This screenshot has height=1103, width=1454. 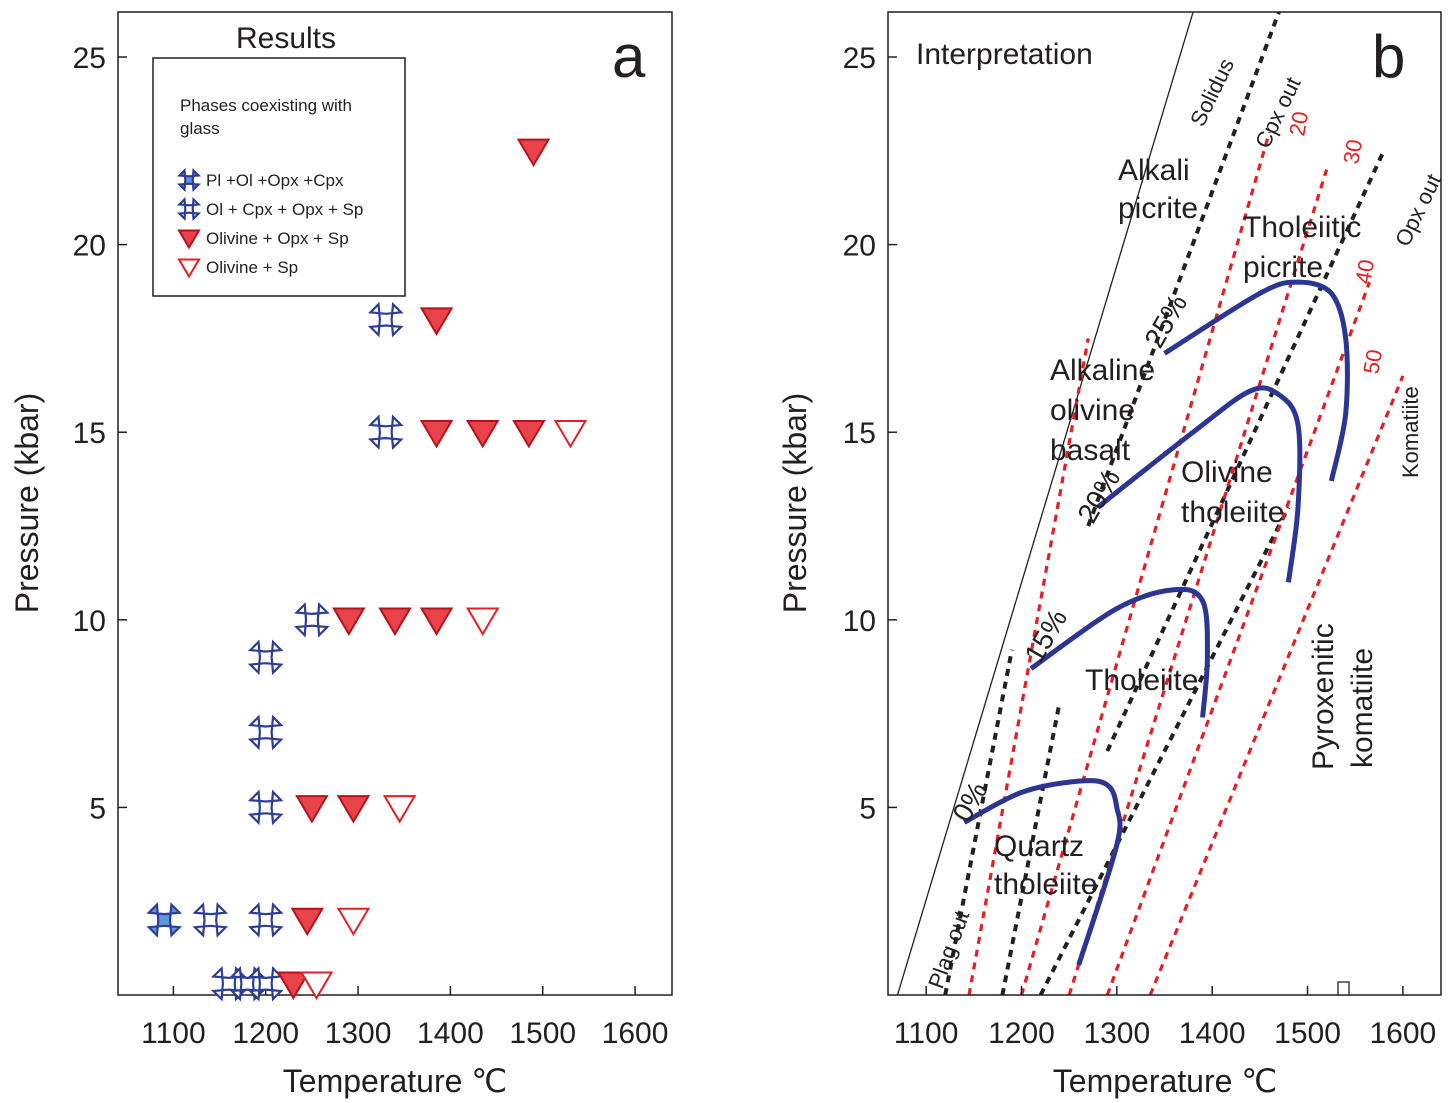 I want to click on panel-b-y-tick-label: 5, so click(x=867, y=808).